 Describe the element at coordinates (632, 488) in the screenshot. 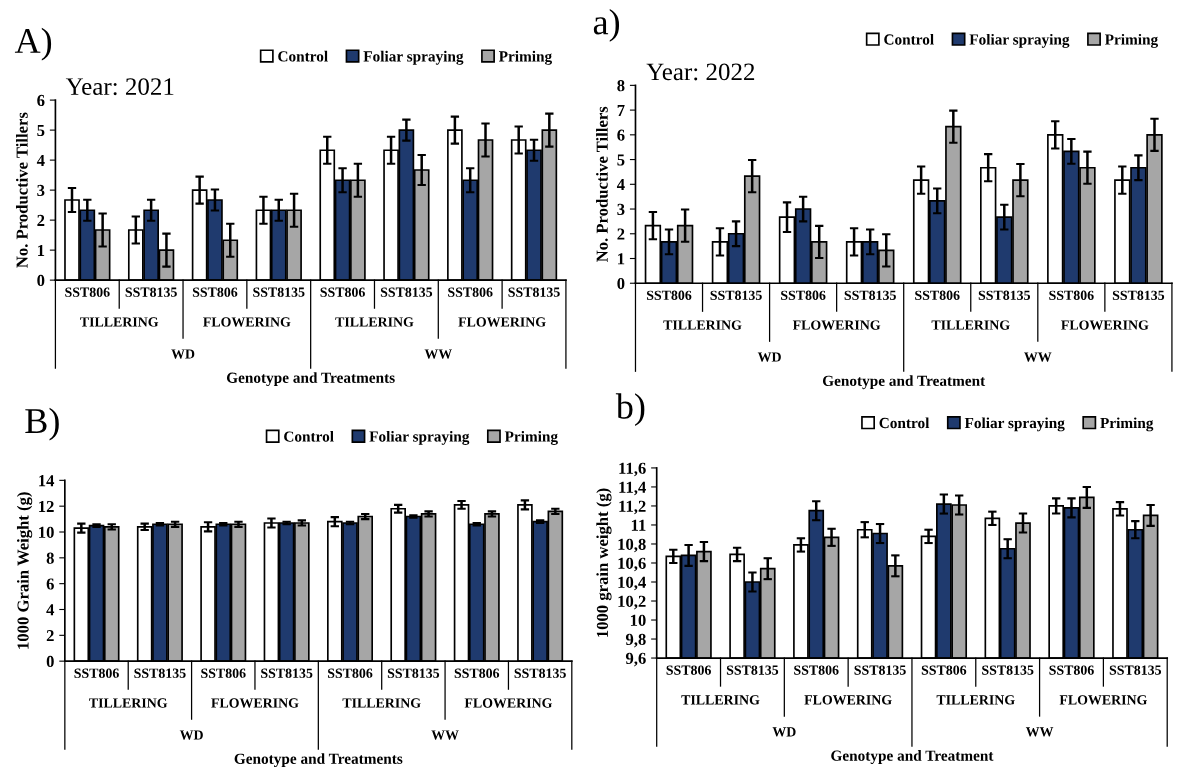

I see `y-tick-label: 11,4` at that location.